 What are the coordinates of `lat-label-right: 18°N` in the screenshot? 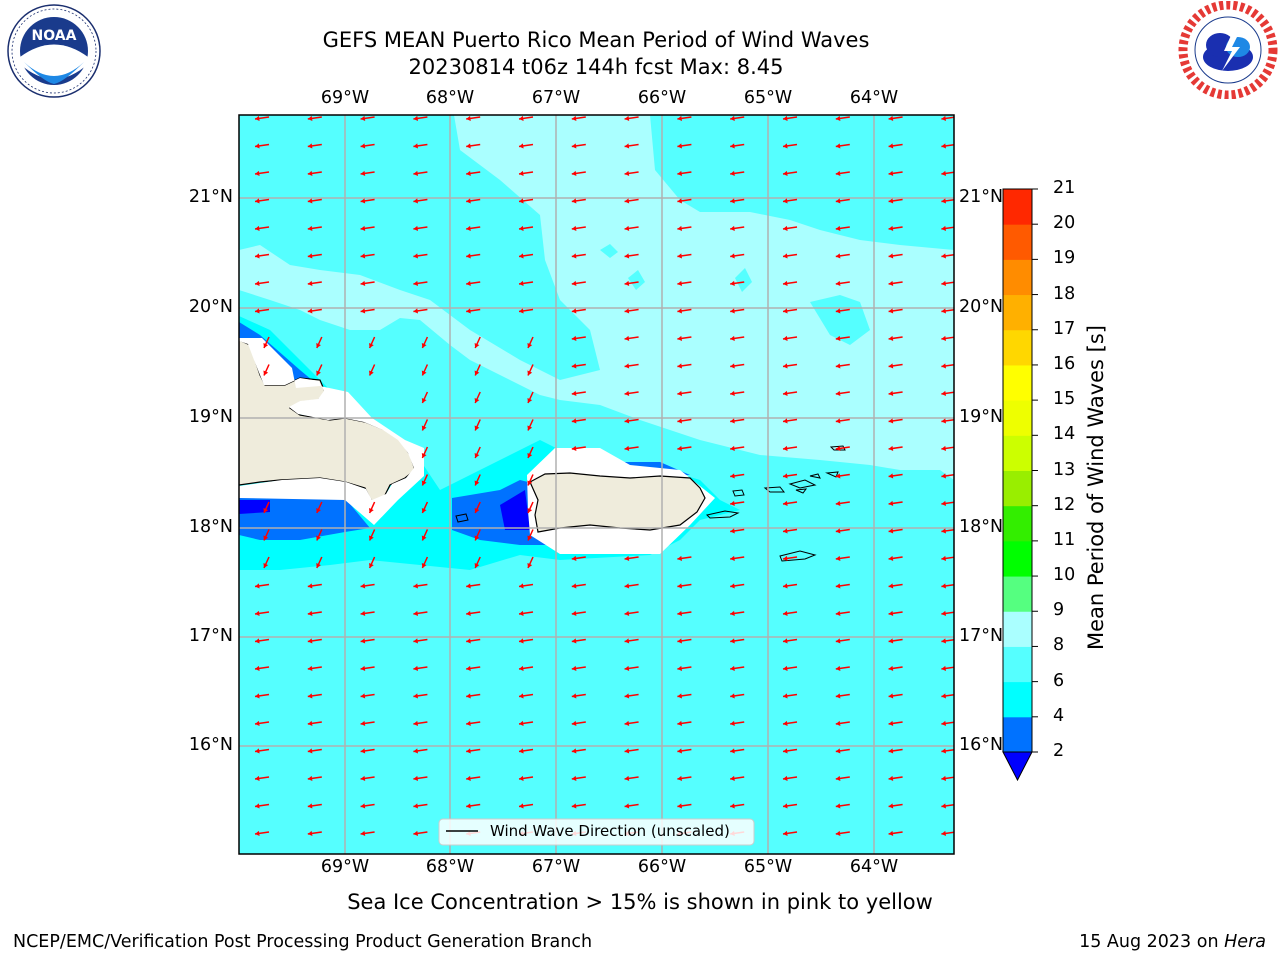 It's located at (981, 527).